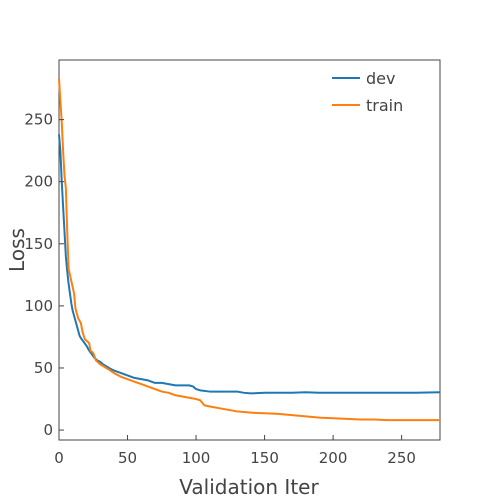 Image resolution: width=500 pixels, height=500 pixels. Describe the element at coordinates (48, 430) in the screenshot. I see `y-tick-label: 0` at that location.